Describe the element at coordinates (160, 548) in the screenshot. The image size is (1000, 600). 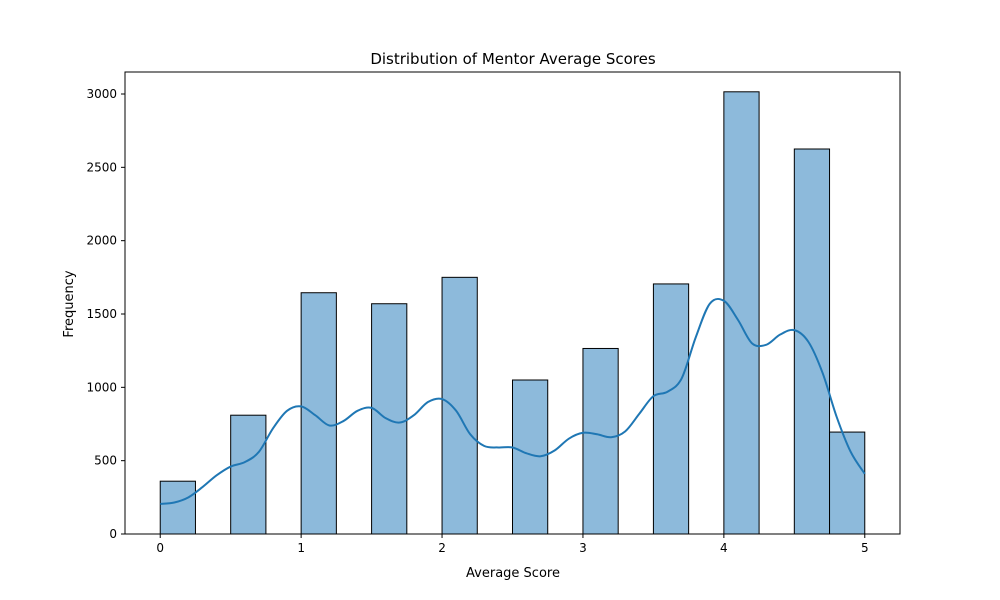
I see `x-tick-label: 0` at that location.